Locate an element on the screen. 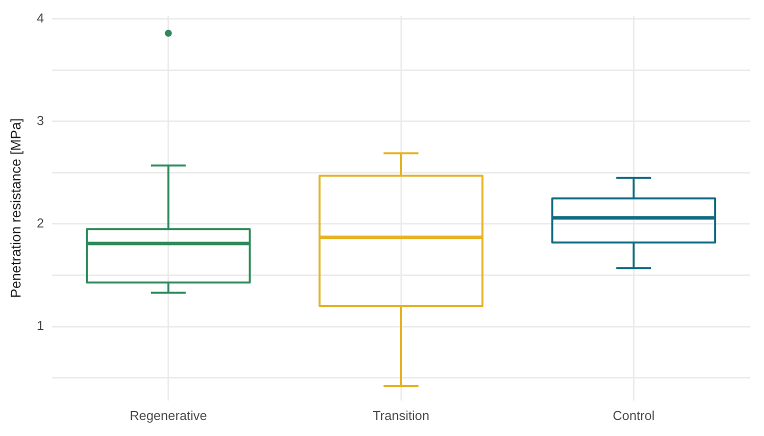 The width and height of the screenshot is (764, 436). y-tick-label: 4 is located at coordinates (40, 18).